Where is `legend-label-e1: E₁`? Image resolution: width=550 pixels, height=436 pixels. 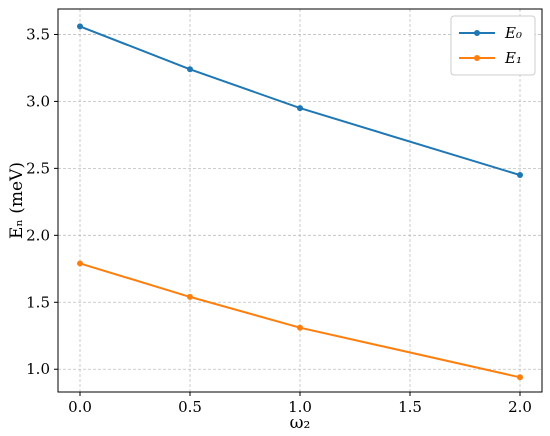 legend-label-e1: E₁ is located at coordinates (513, 58).